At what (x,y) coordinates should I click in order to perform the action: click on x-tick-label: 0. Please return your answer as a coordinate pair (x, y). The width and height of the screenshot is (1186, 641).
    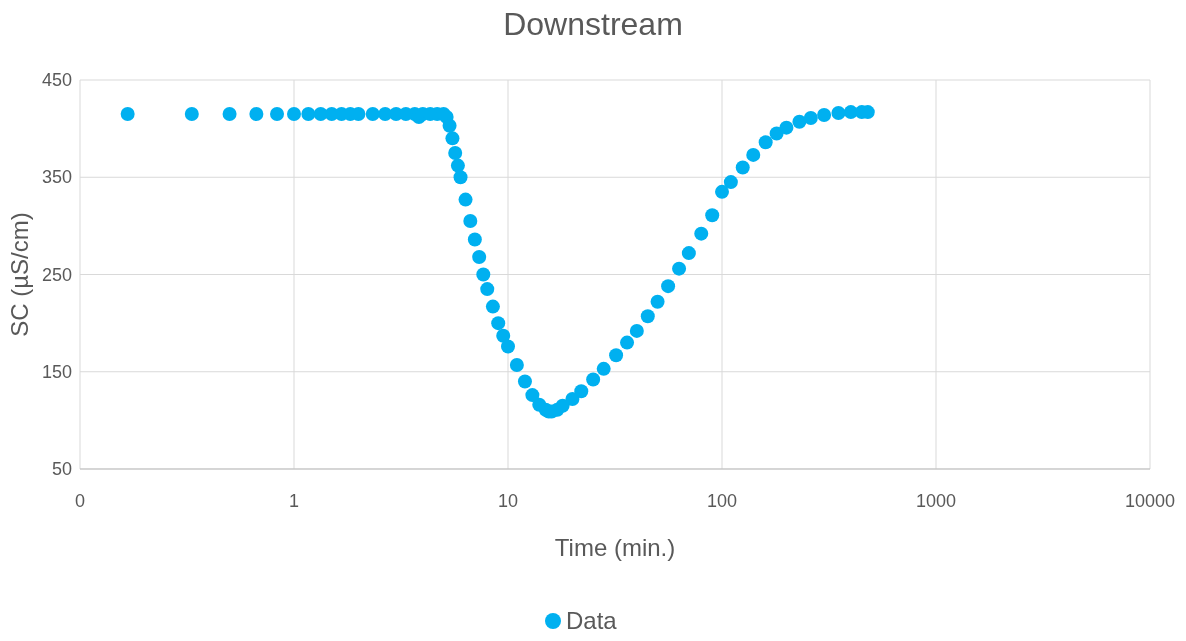
    Looking at the image, I should click on (80, 501).